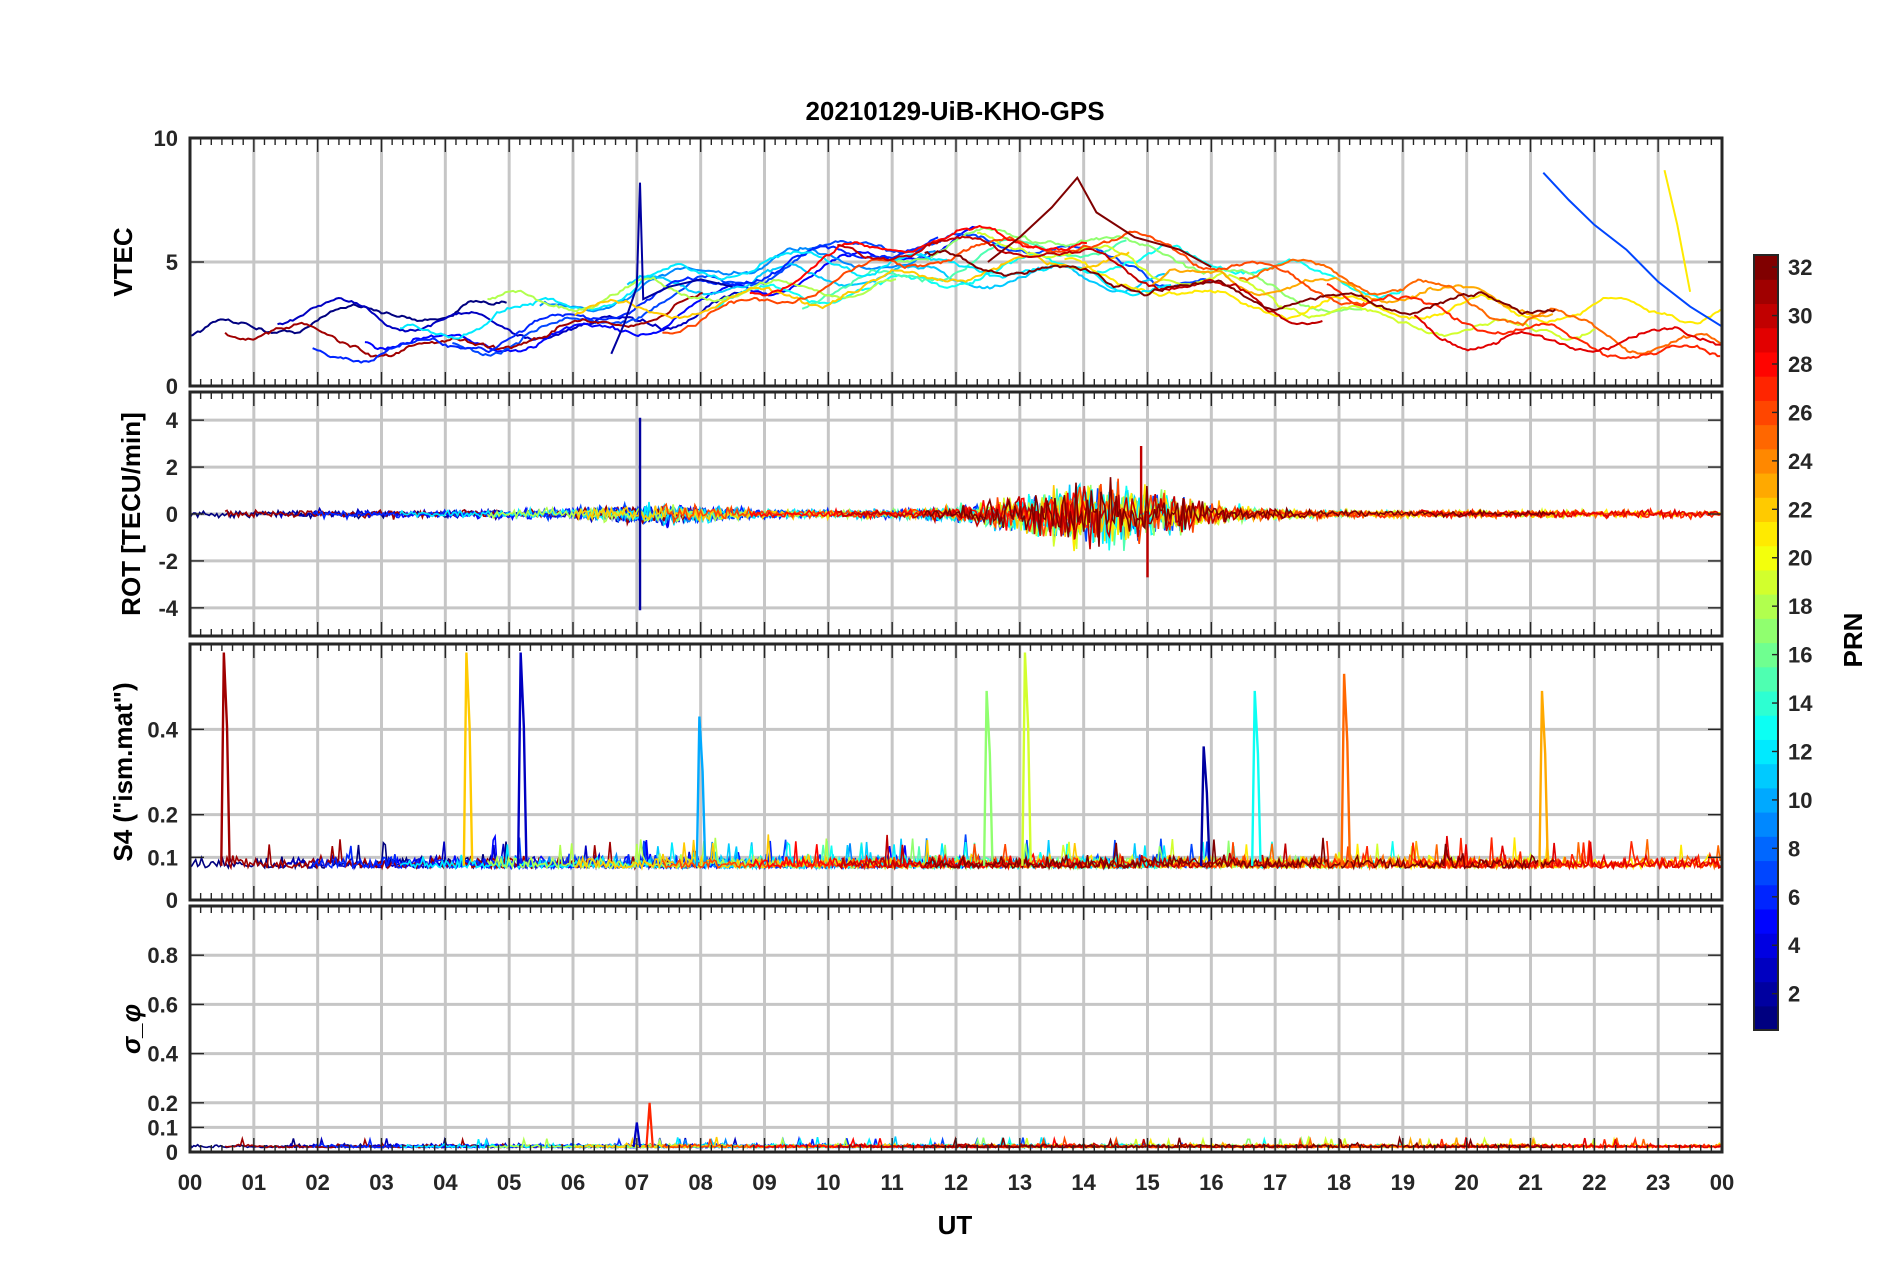 This screenshot has width=1902, height=1272. Describe the element at coordinates (573, 1182) in the screenshot. I see `x-tick-label: 06` at that location.